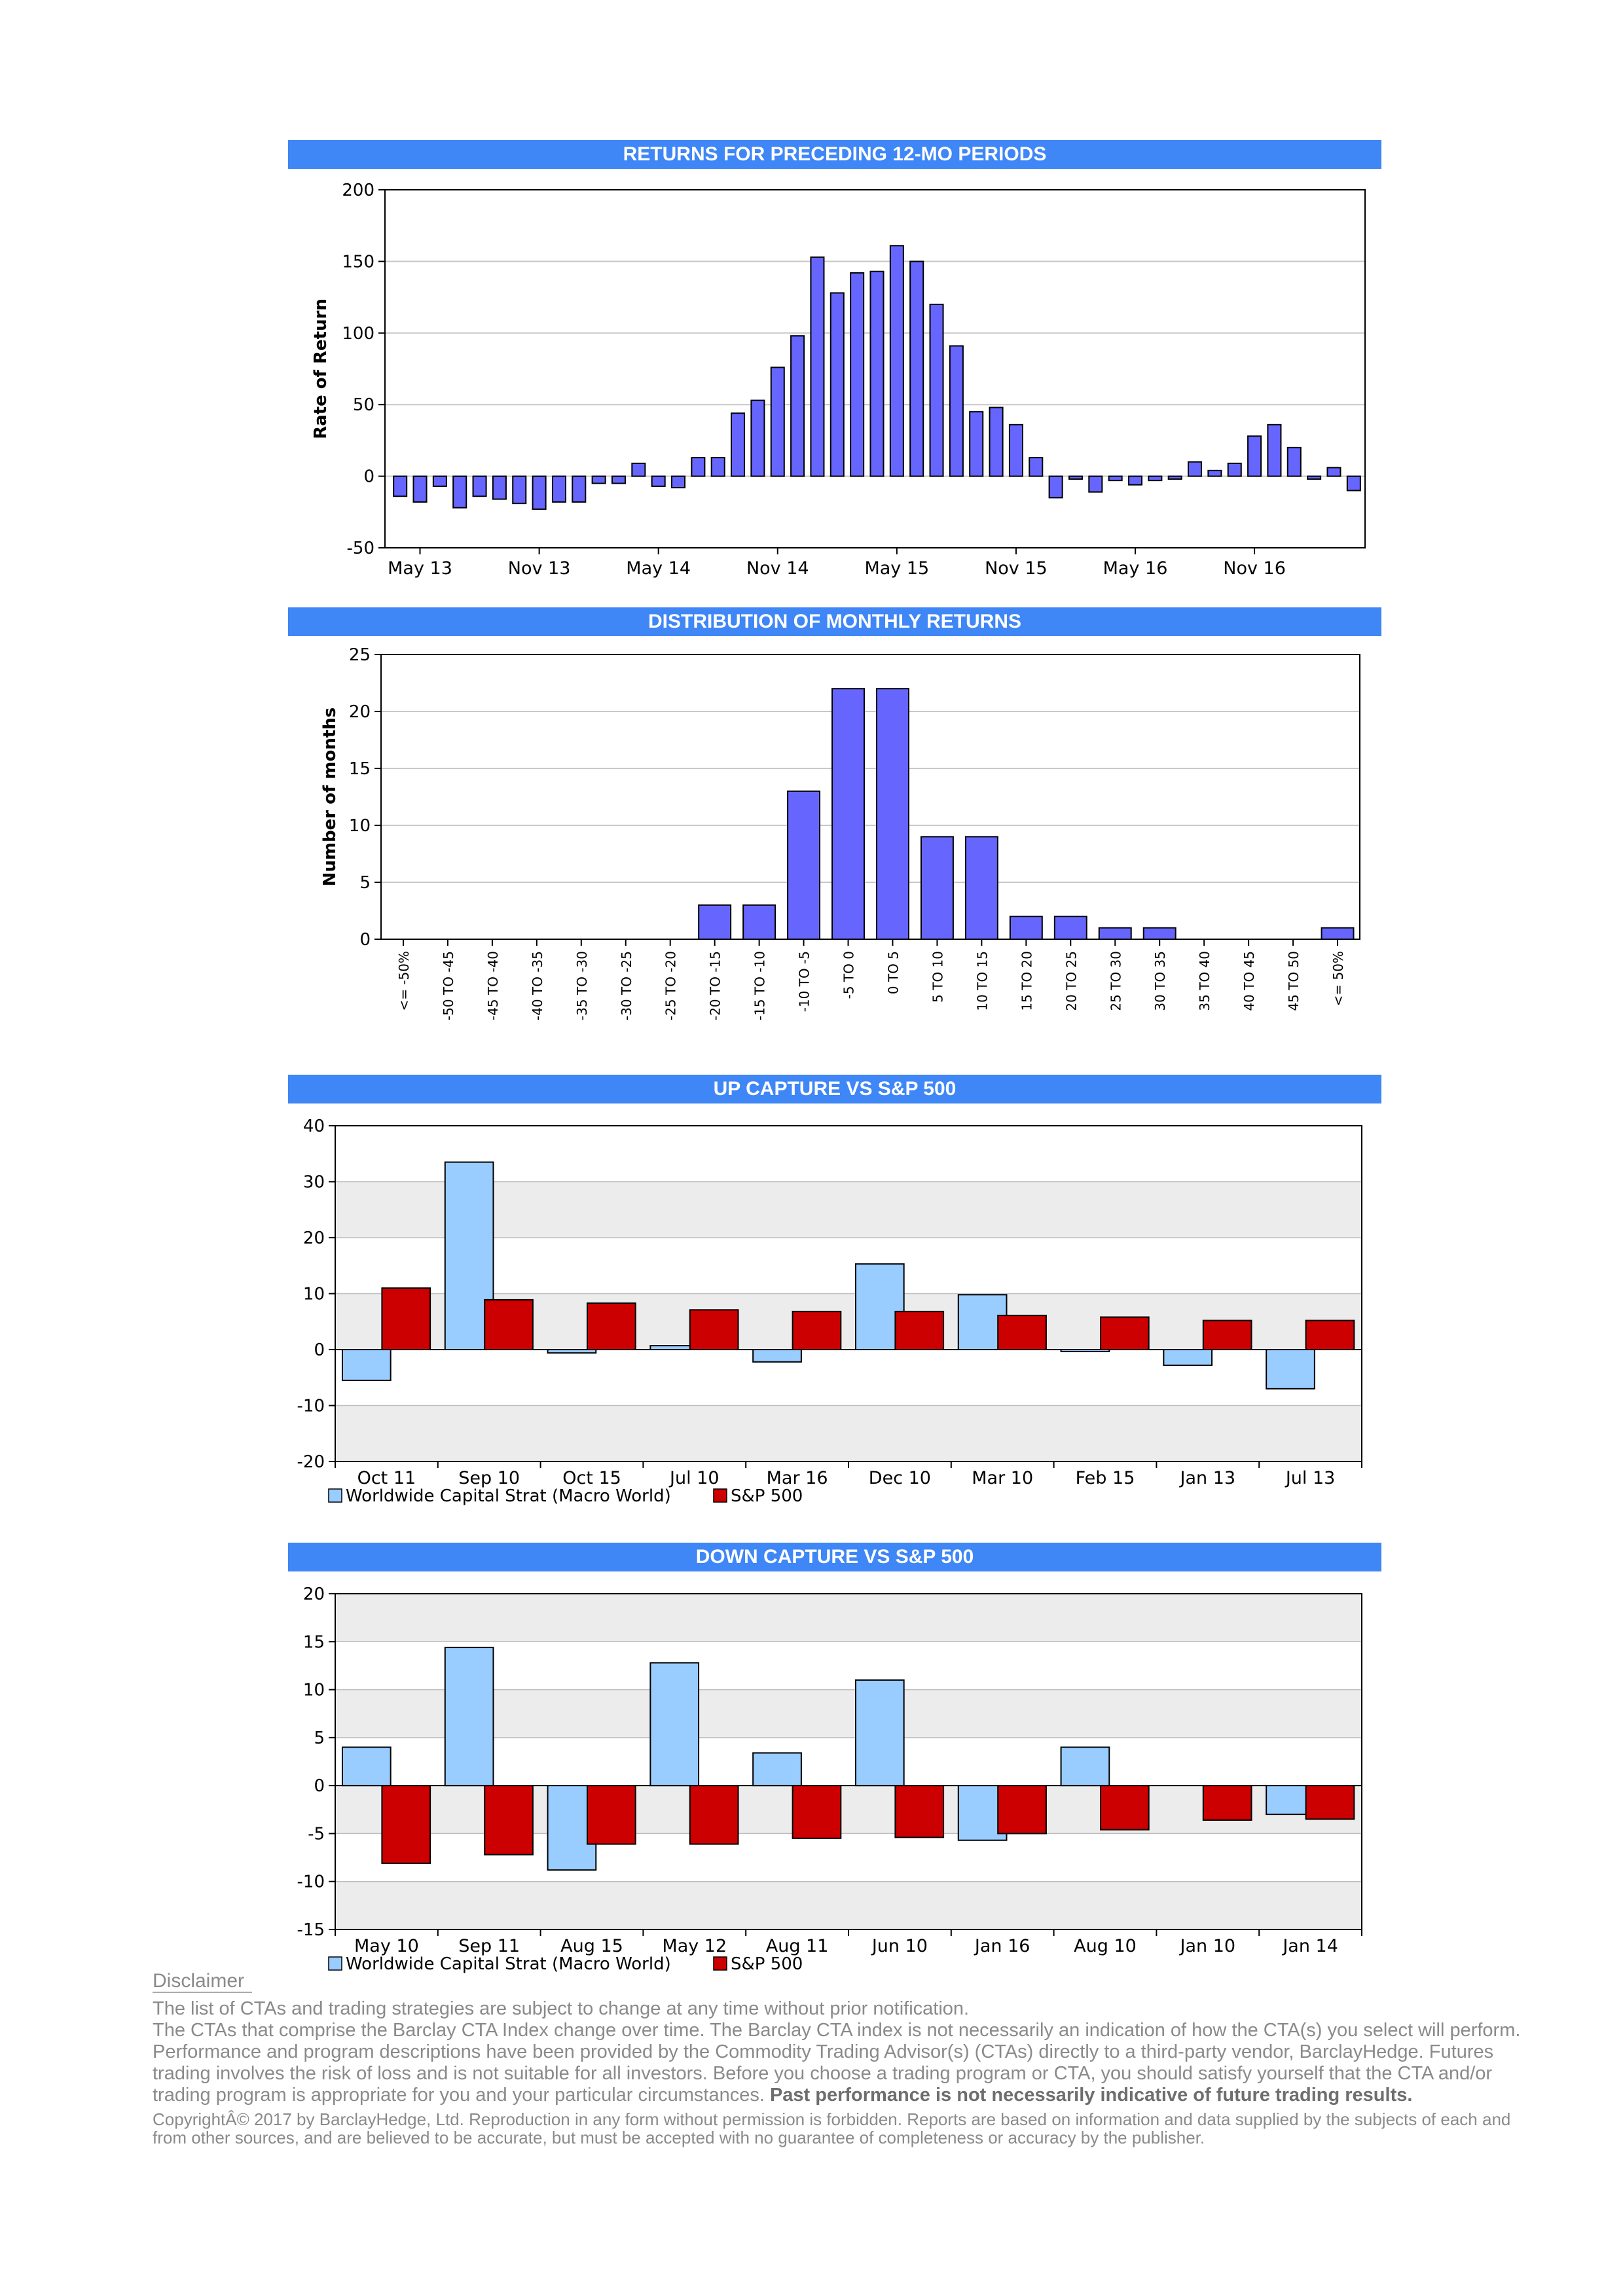  Describe the element at coordinates (360, 656) in the screenshot. I see `y-tick-label: 25` at that location.